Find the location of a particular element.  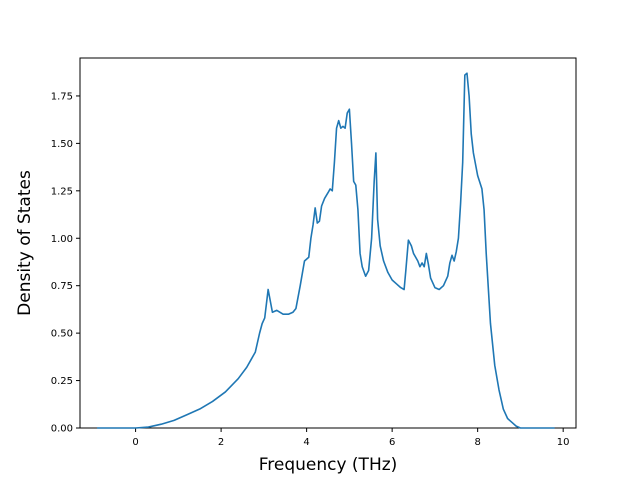

x-tick-label: 0 is located at coordinates (135, 442).